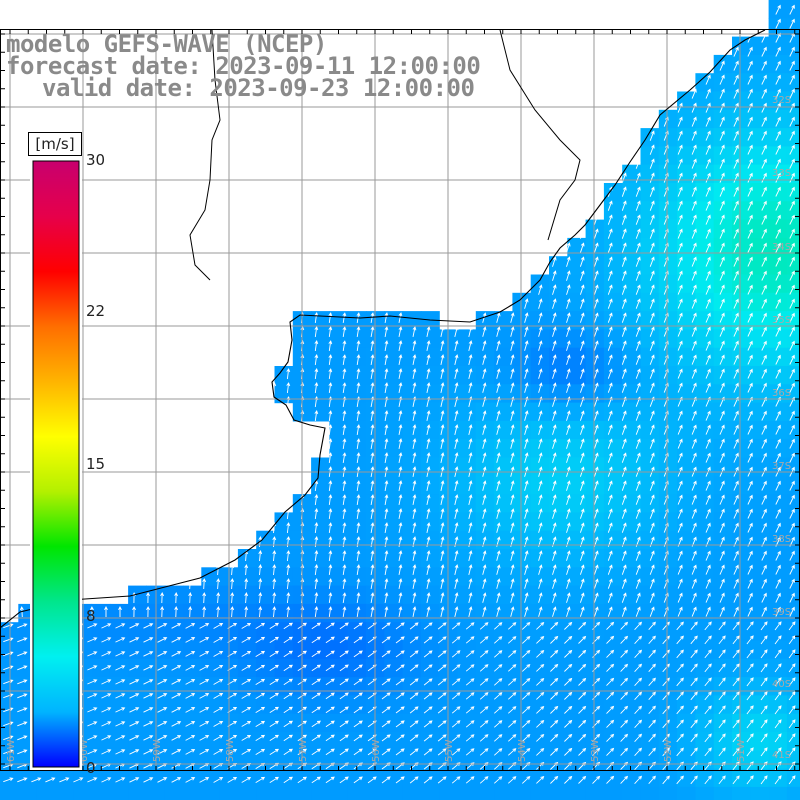 Image resolution: width=800 pixels, height=800 pixels. Describe the element at coordinates (781, 247) in the screenshot. I see `latitude-label: 34S` at that location.